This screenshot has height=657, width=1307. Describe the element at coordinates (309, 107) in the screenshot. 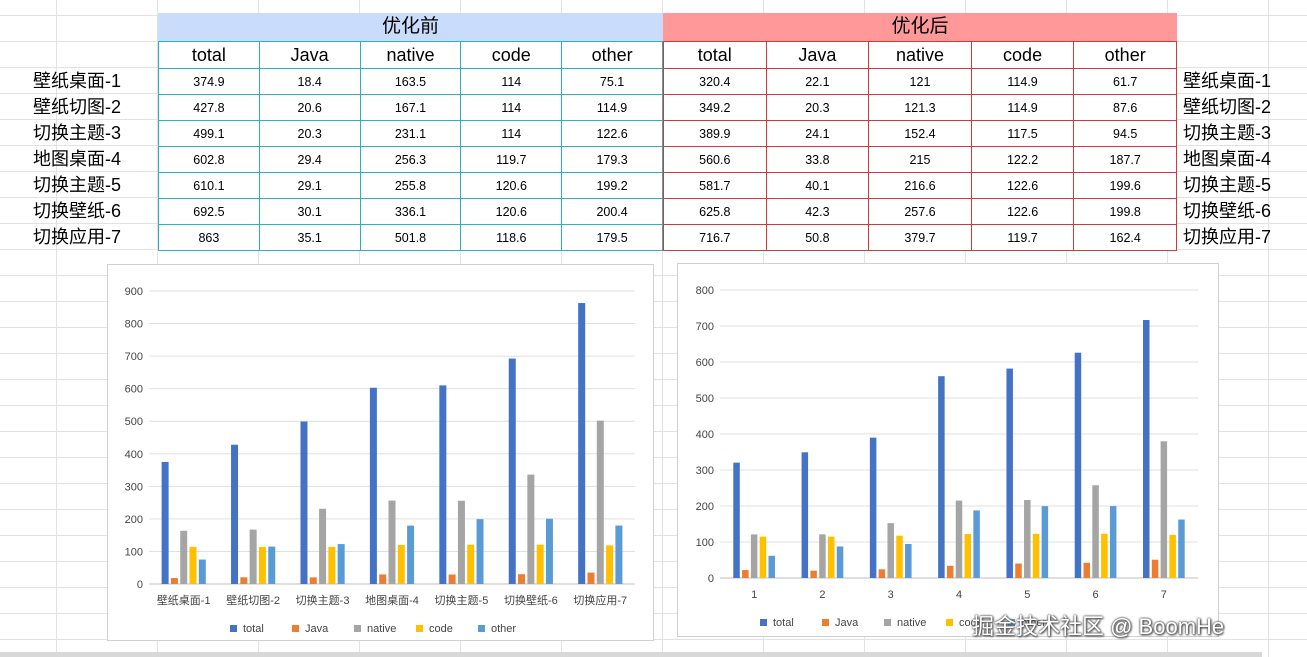

I see `table-cell: 20.6` at that location.